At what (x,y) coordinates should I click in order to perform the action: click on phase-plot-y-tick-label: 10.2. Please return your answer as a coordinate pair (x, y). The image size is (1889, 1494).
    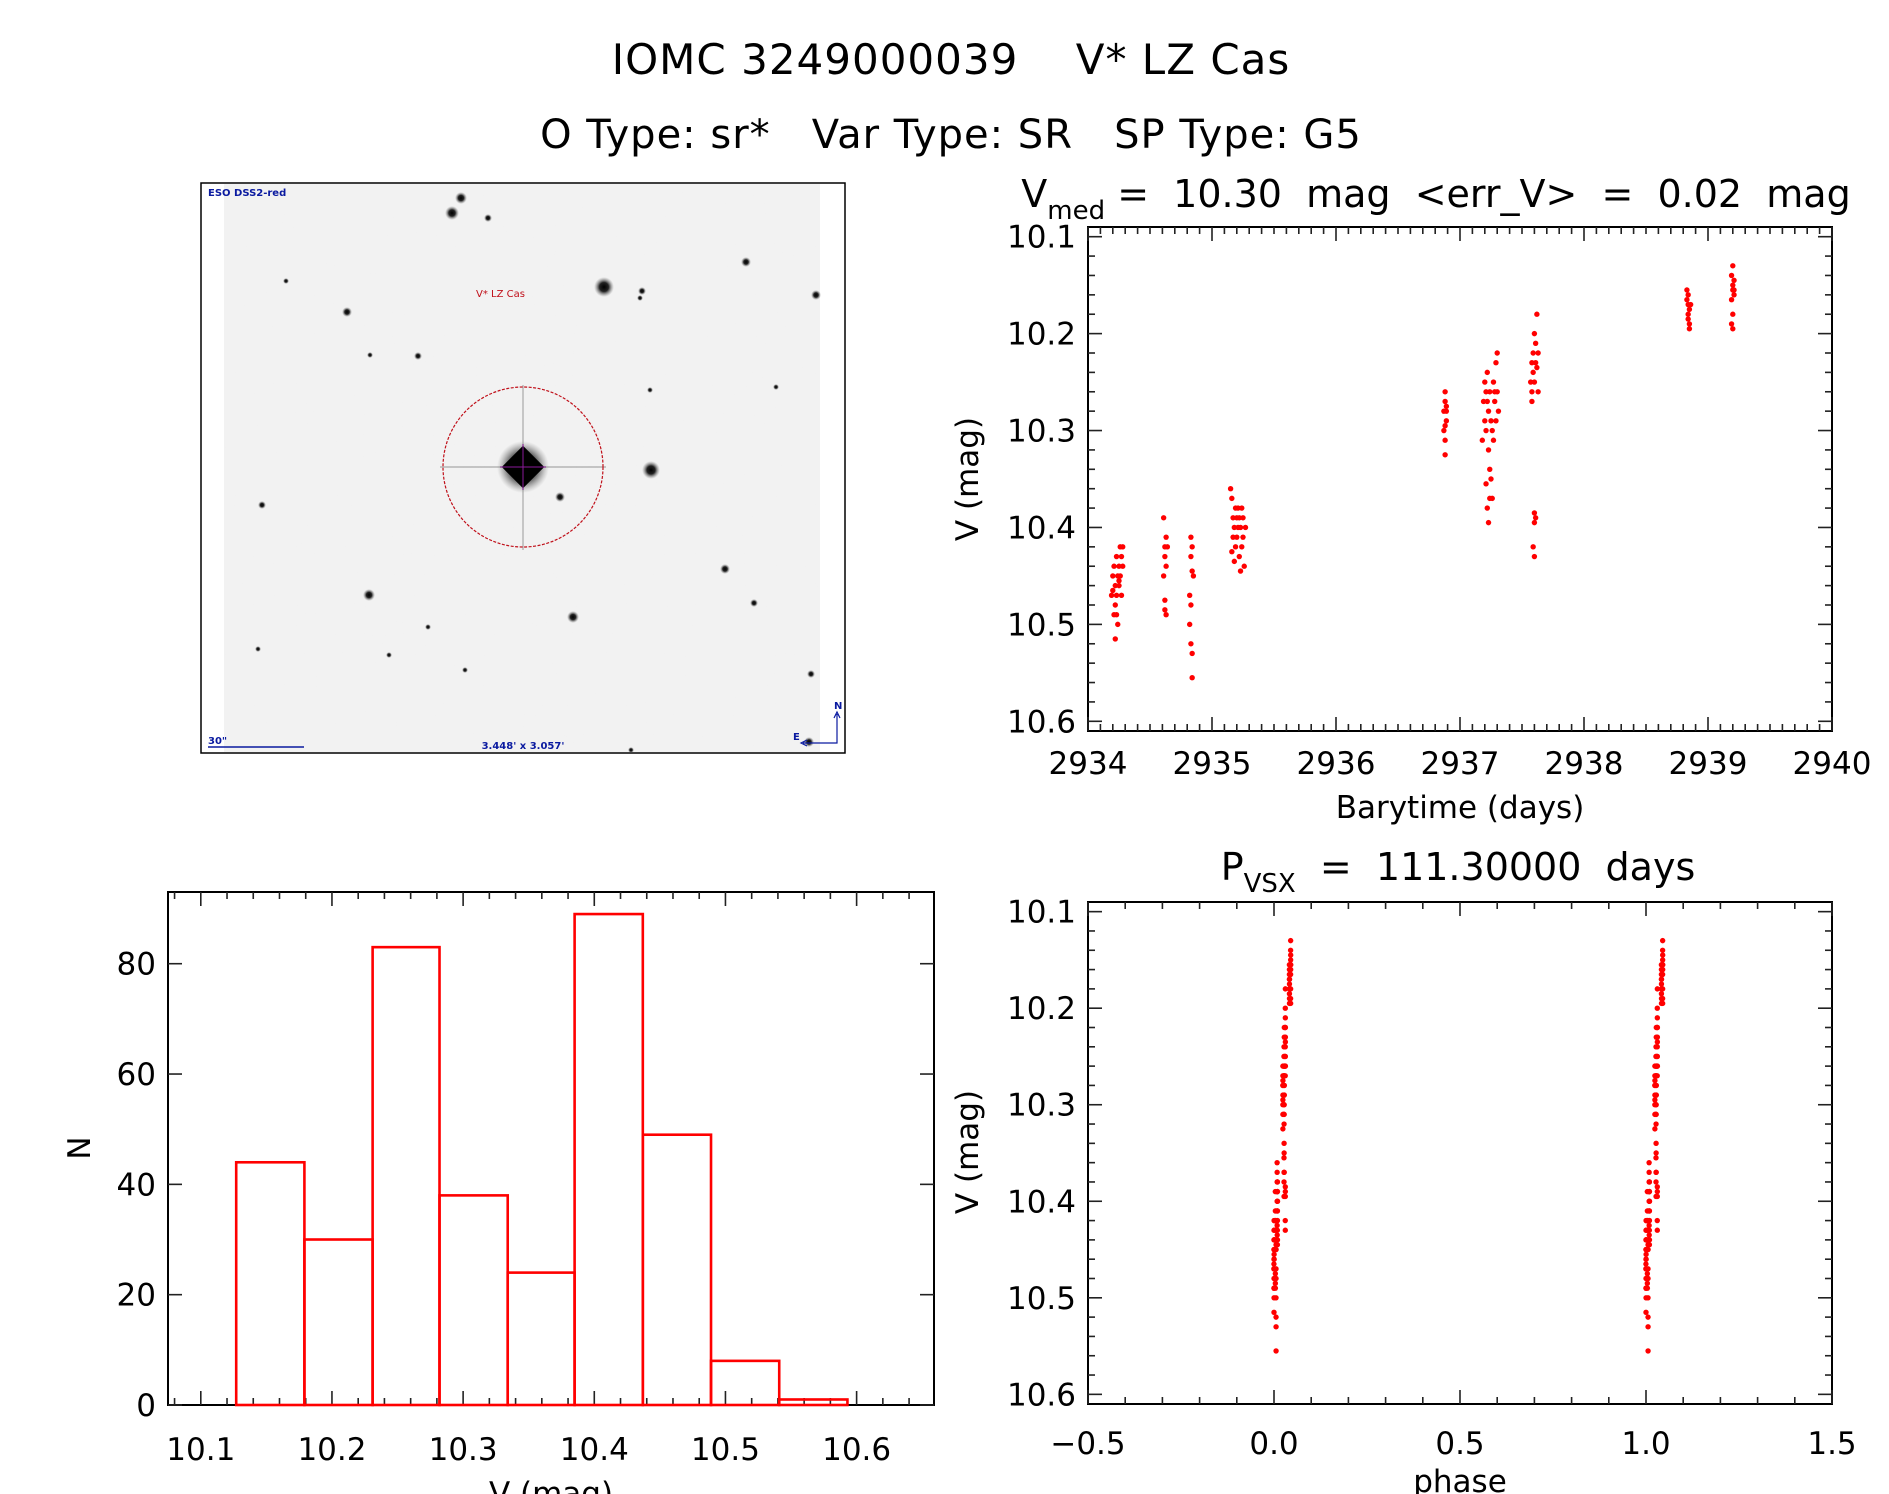
    Looking at the image, I should click on (1041, 1009).